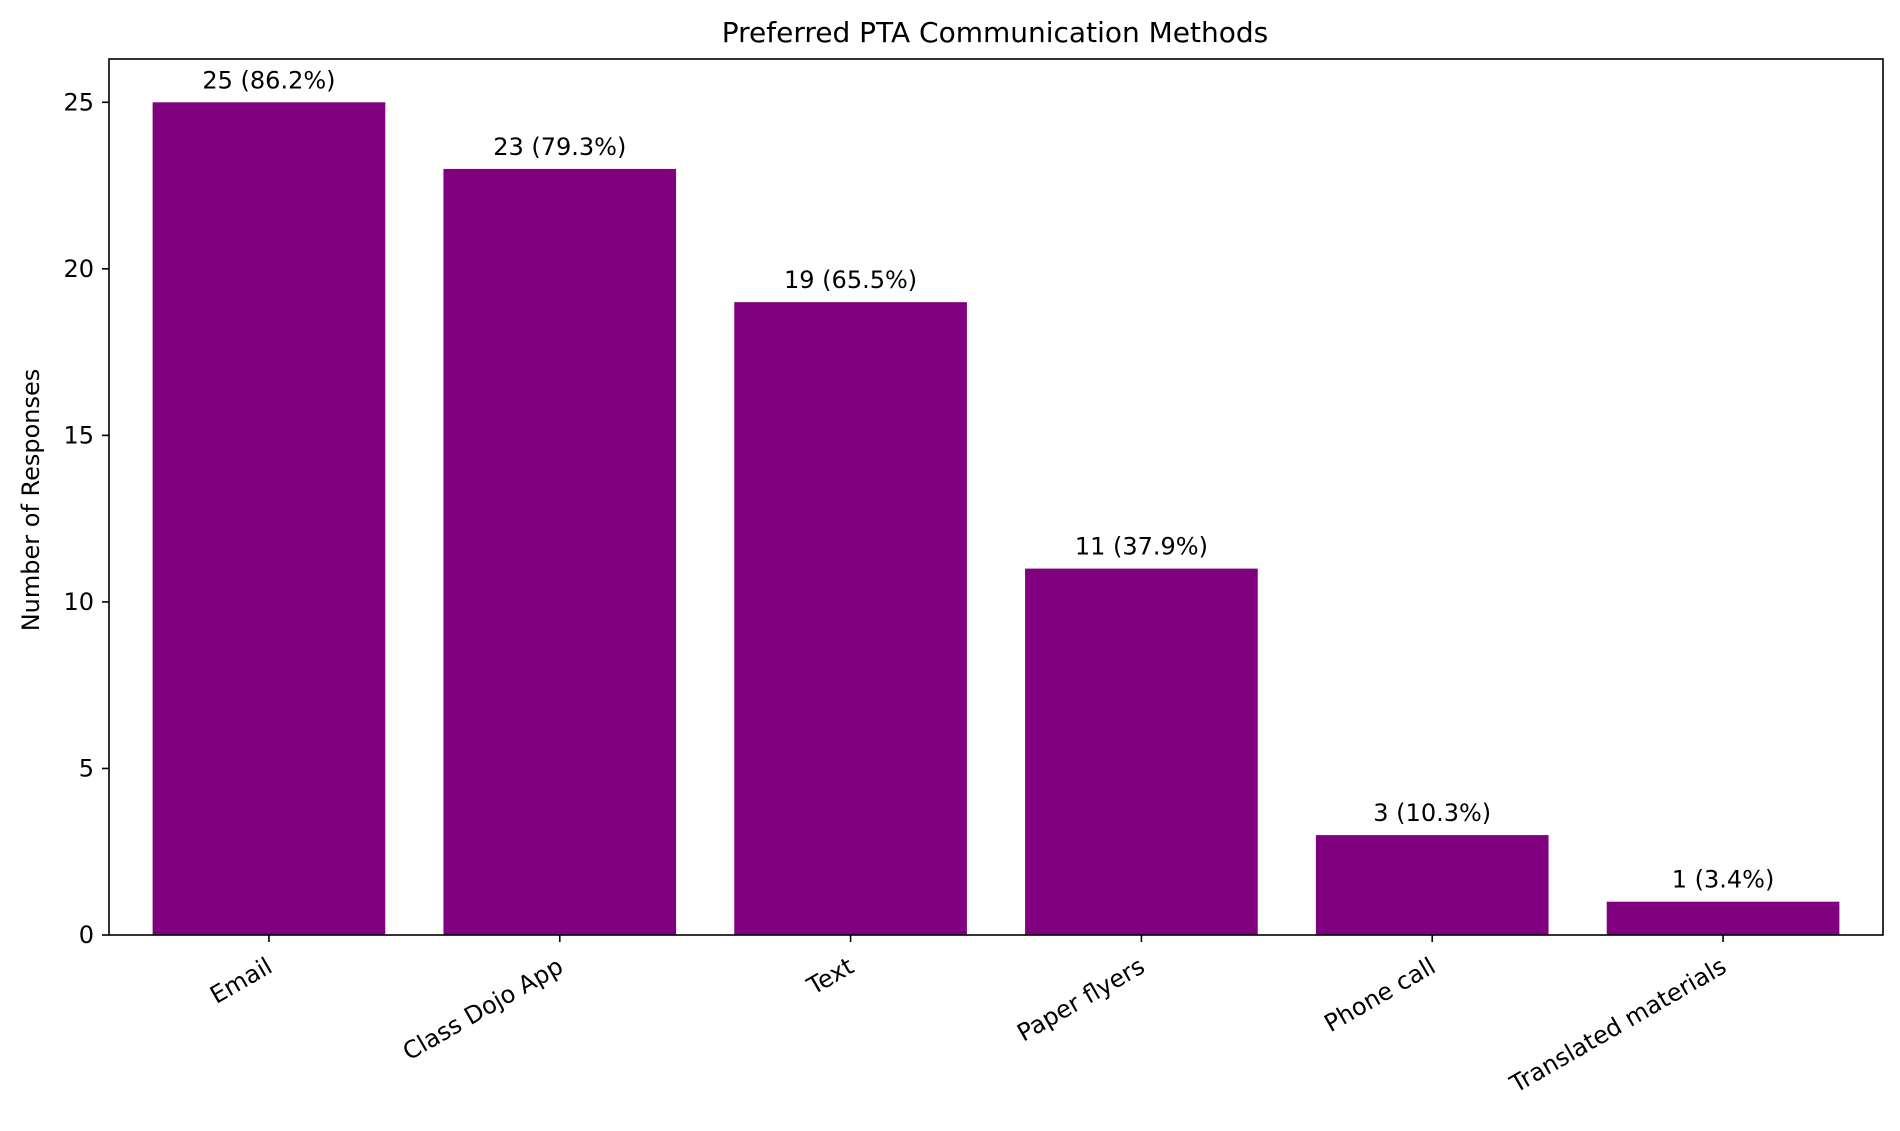  What do you see at coordinates (78, 602) in the screenshot?
I see `y-tick-label: 10` at bounding box center [78, 602].